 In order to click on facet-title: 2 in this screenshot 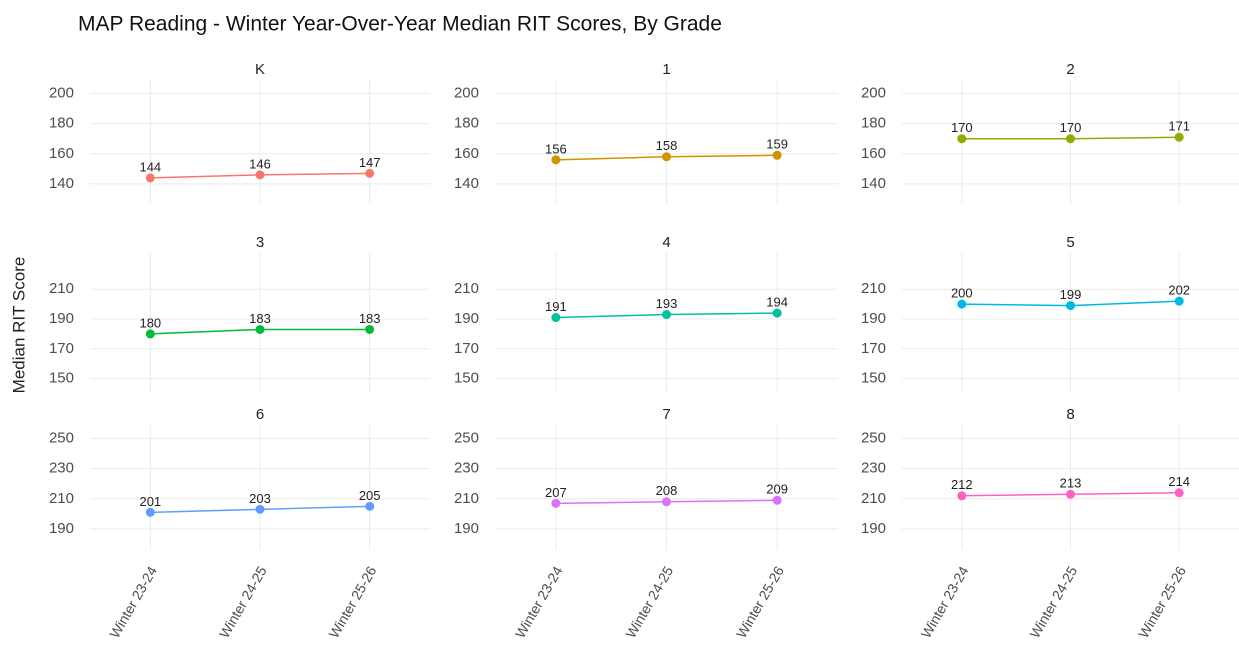, I will do `click(1070, 69)`.